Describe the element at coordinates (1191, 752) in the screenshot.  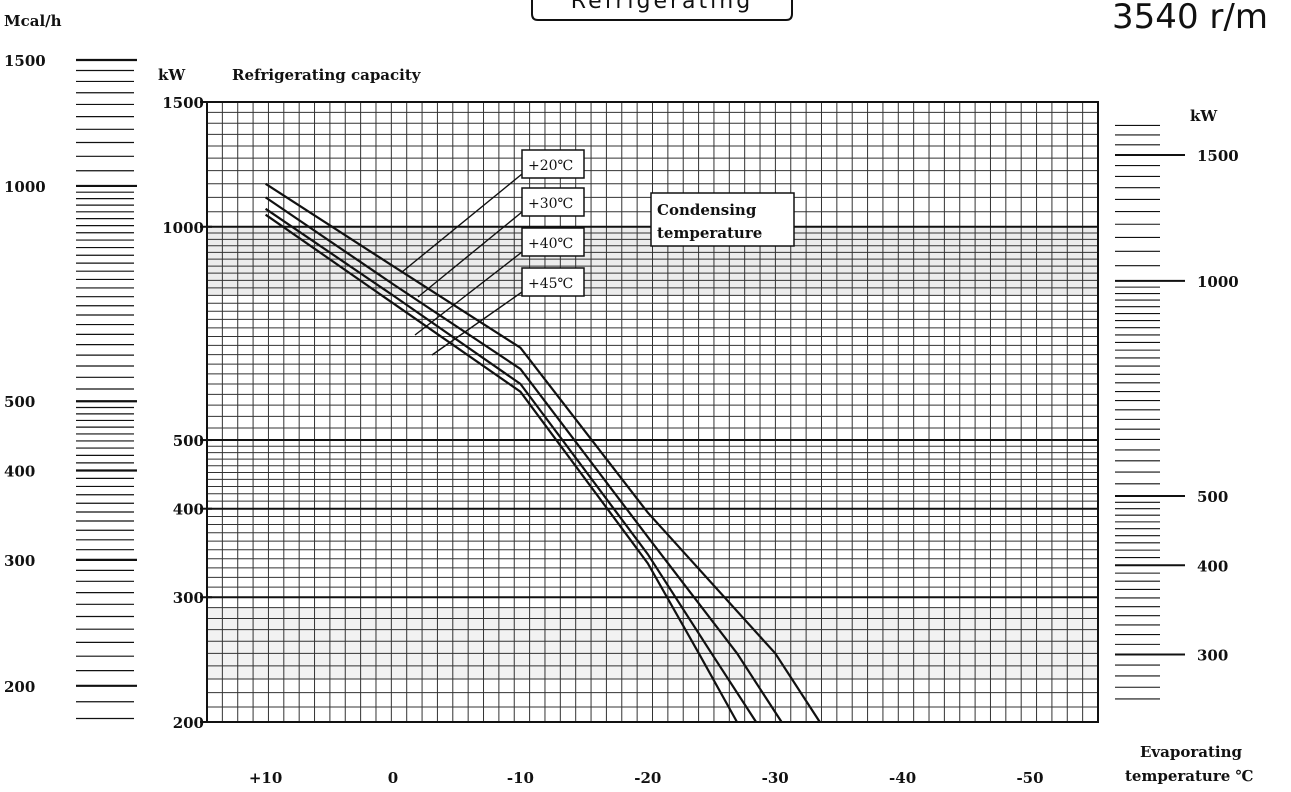
I see `x-axis-label-line1: Evaporating` at that location.